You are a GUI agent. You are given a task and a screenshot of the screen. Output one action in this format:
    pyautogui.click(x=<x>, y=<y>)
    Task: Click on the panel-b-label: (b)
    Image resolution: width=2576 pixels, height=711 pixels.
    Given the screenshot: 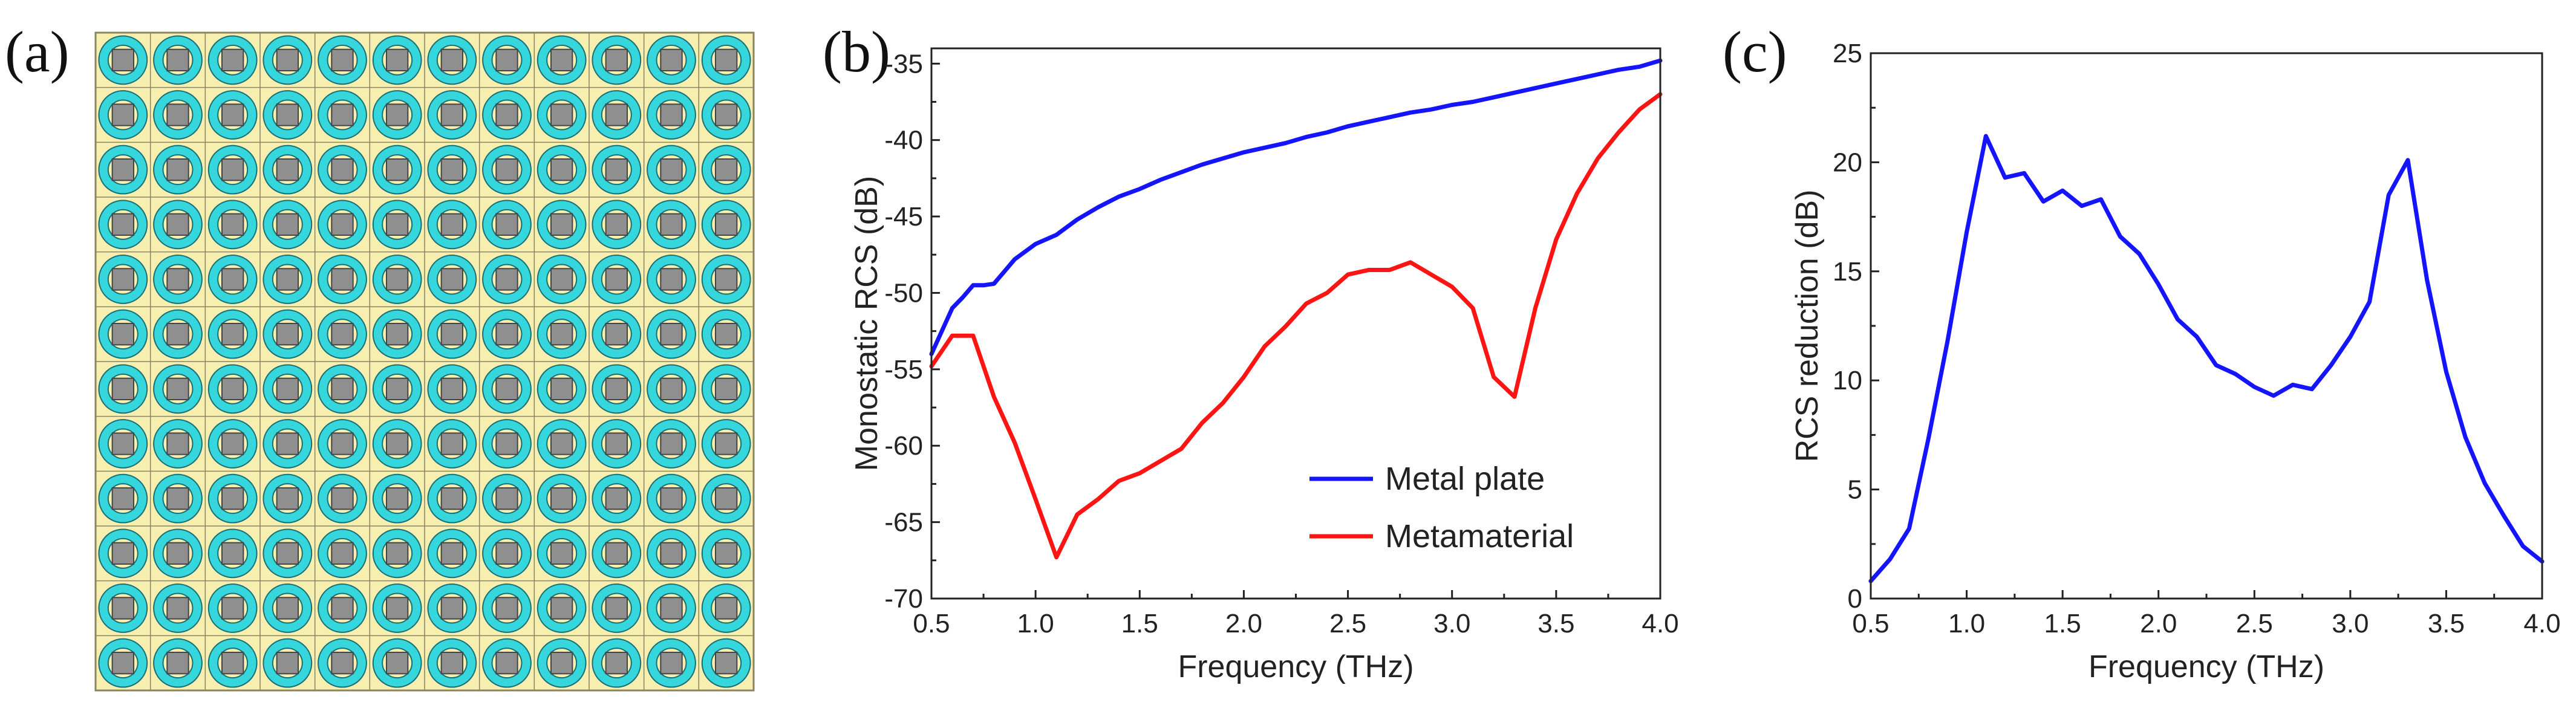 What is the action you would take?
    pyautogui.click(x=857, y=51)
    